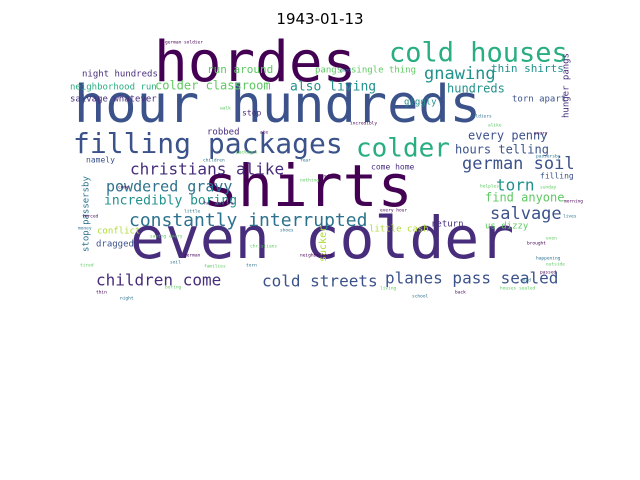 This screenshot has width=640, height=480. Describe the element at coordinates (123, 188) in the screenshot. I see `small-word: come` at that location.